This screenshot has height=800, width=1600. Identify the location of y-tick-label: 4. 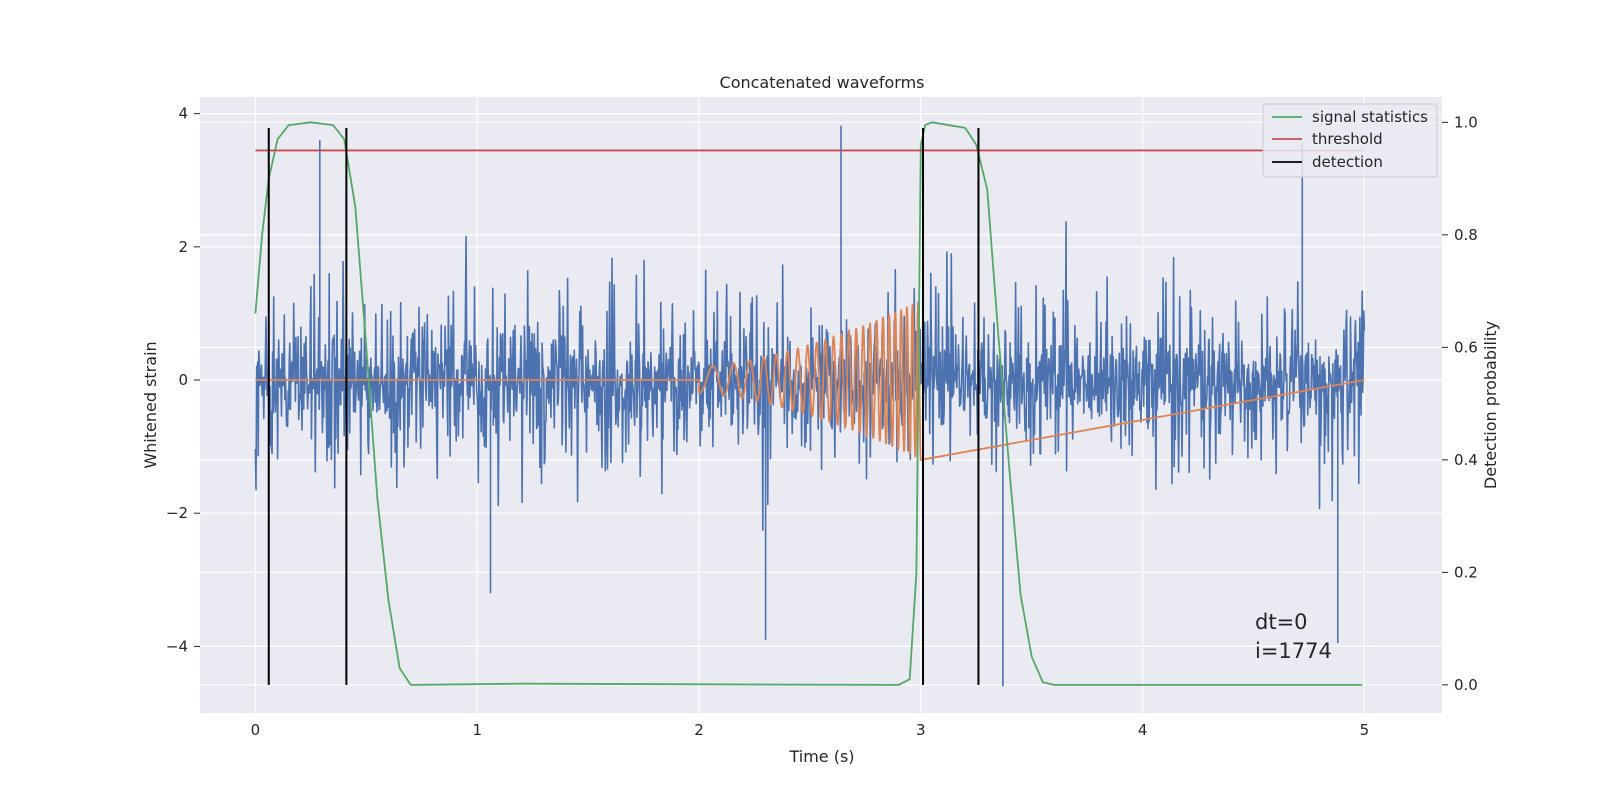
(183, 114).